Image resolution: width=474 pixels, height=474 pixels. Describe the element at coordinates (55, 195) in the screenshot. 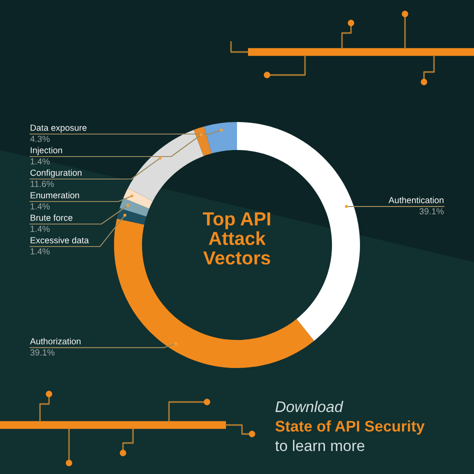

I see `slice-label: Enumeration` at that location.